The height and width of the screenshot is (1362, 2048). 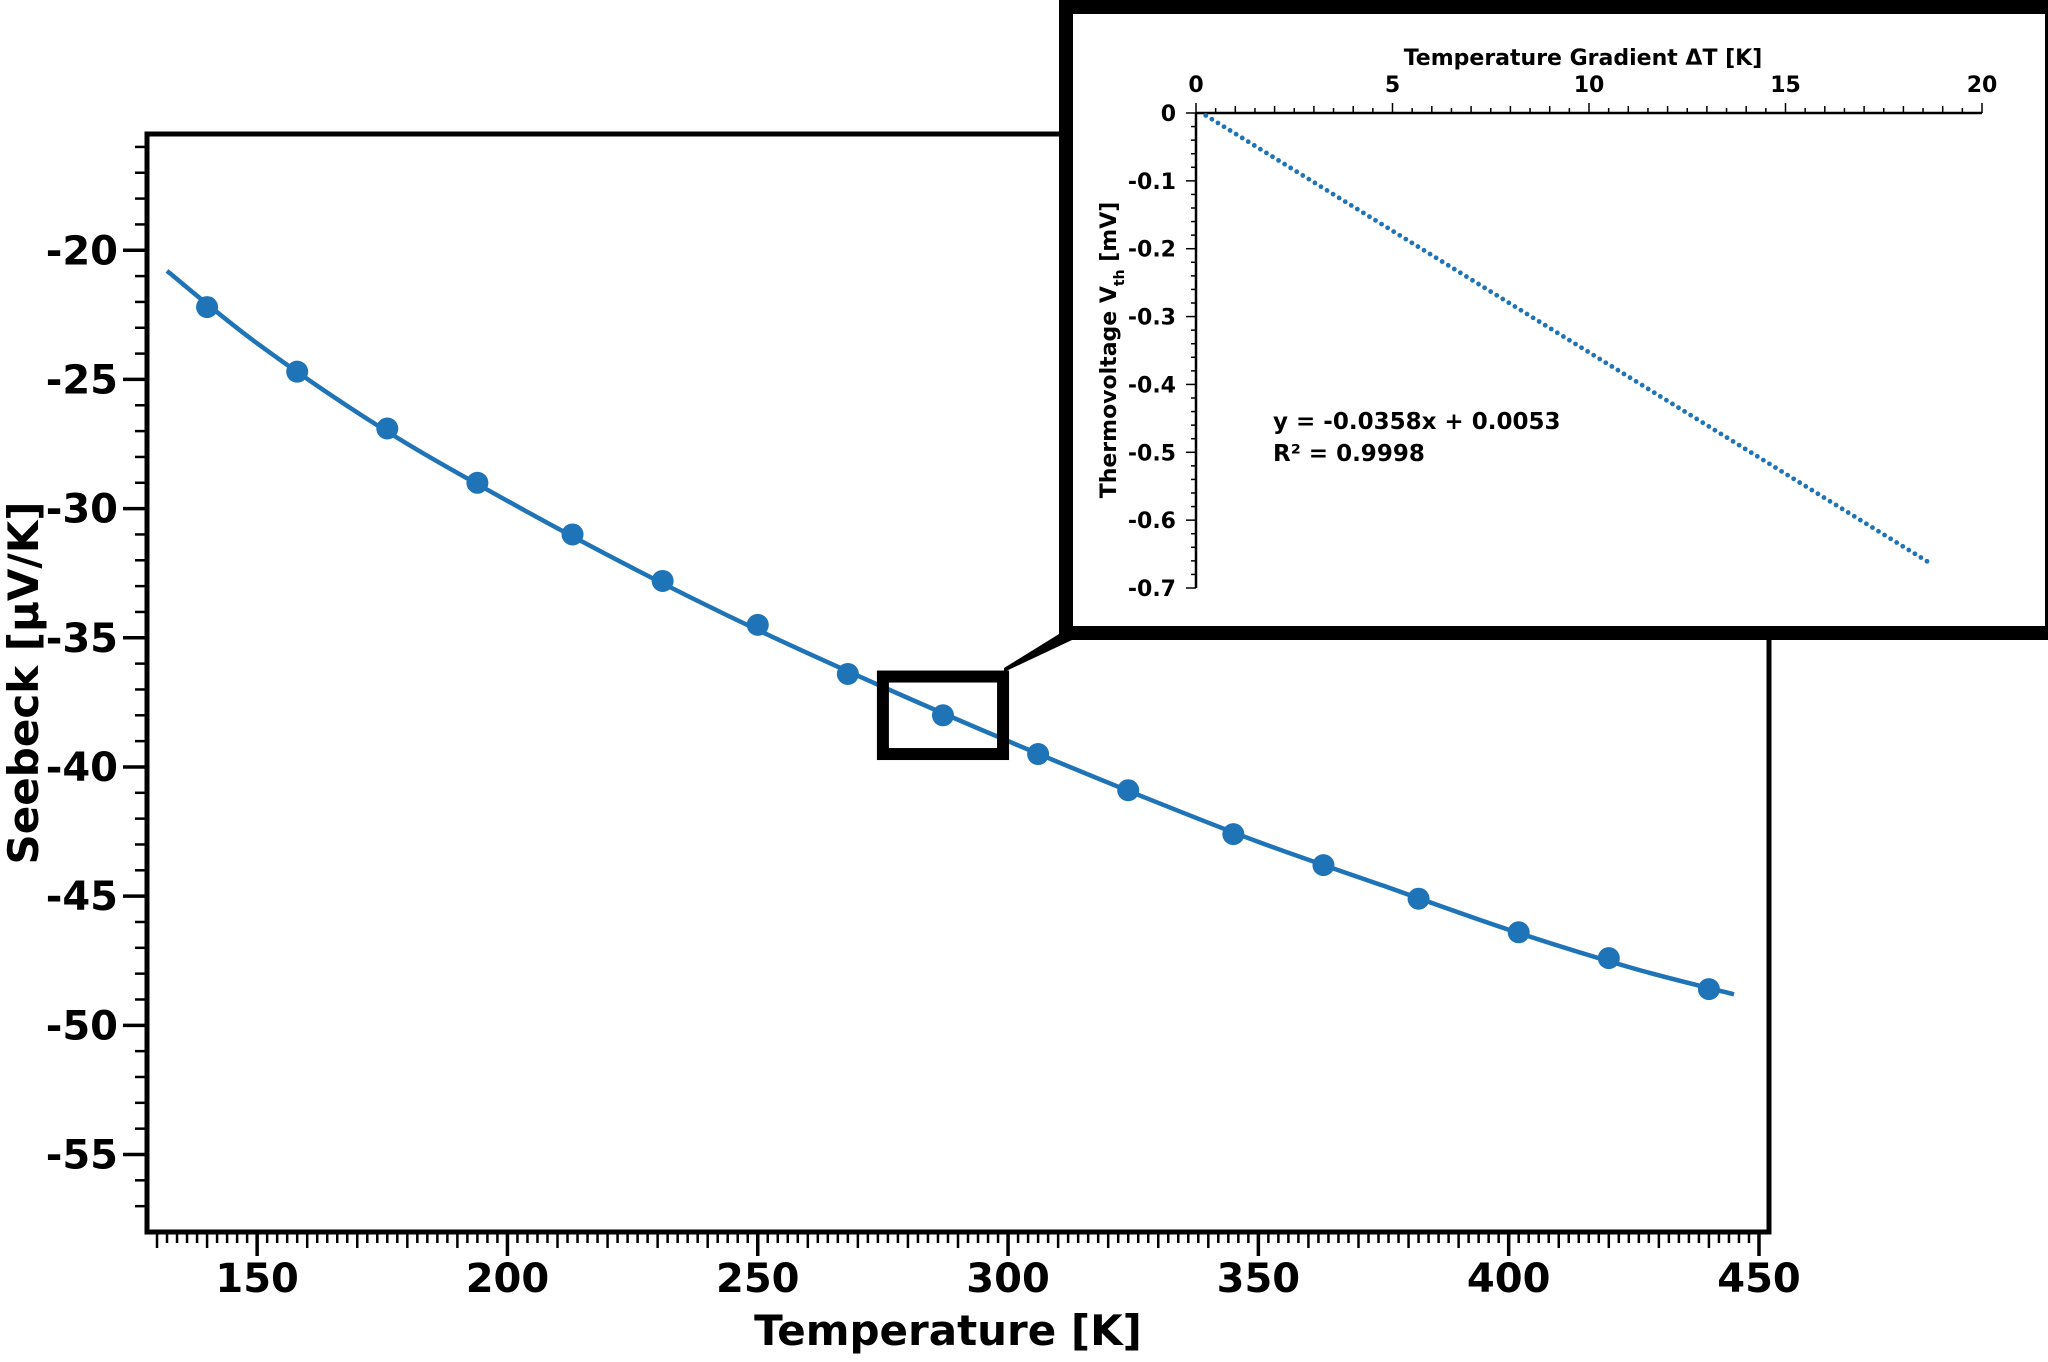 I want to click on callout-connector, so click(x=1038, y=649).